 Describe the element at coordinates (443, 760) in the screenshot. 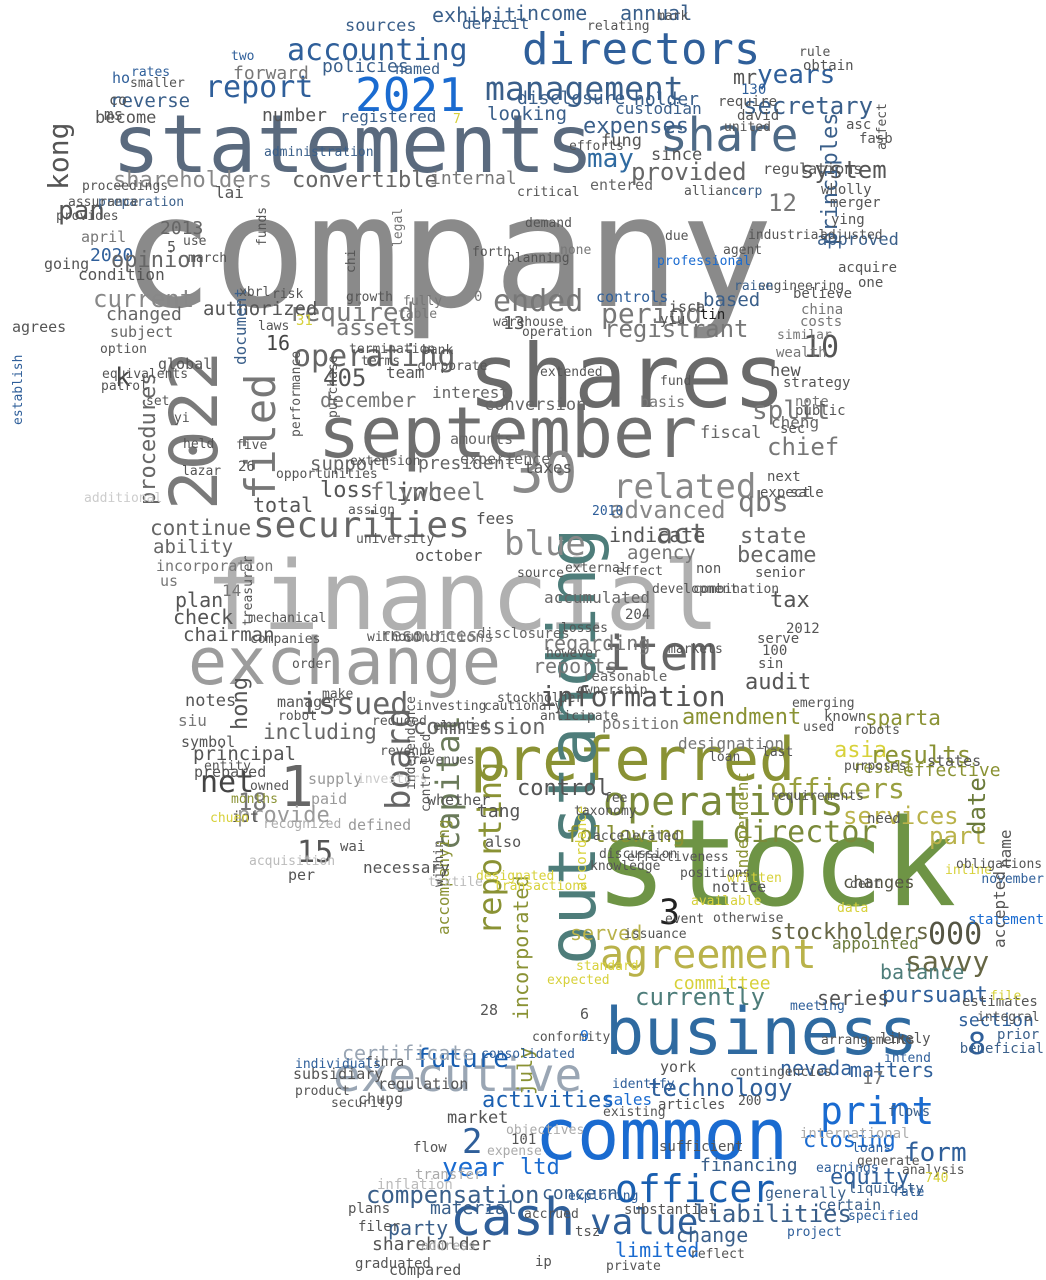

I see `cloud-word: revenues` at that location.